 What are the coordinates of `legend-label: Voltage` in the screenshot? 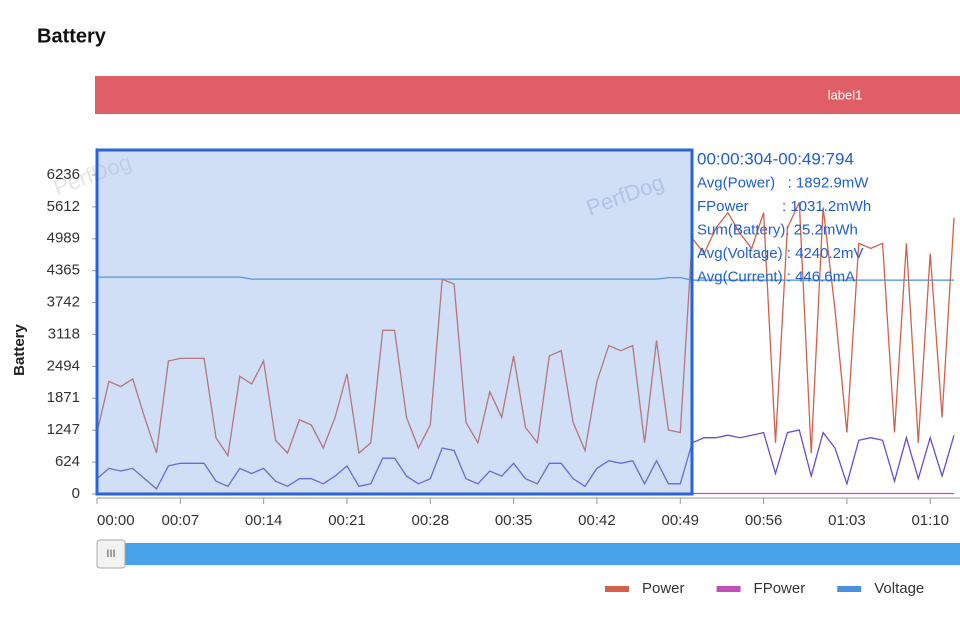 It's located at (899, 588).